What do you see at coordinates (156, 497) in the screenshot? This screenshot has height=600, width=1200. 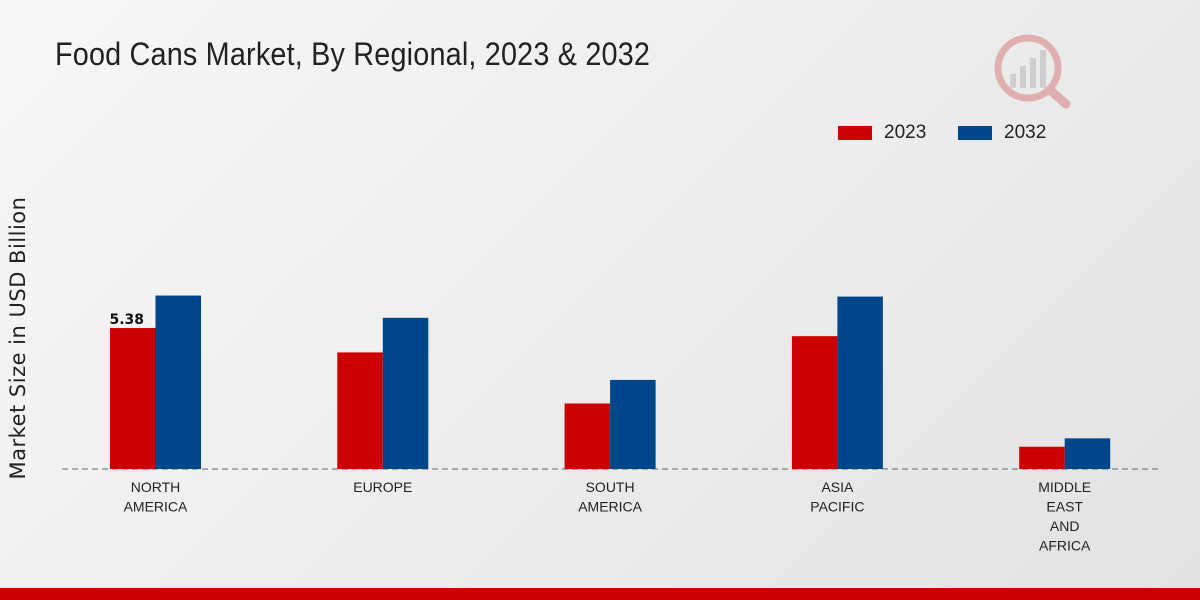 I see `x-tick-label: NORTH AMERICA` at bounding box center [156, 497].